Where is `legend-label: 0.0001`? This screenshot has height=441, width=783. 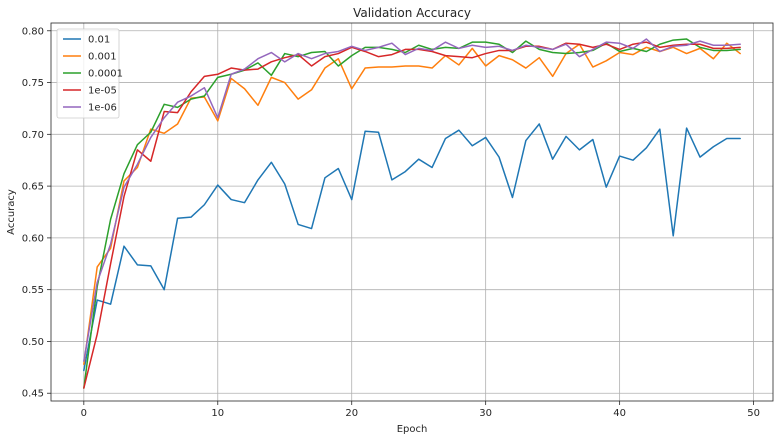
legend-label: 0.0001 is located at coordinates (105, 74).